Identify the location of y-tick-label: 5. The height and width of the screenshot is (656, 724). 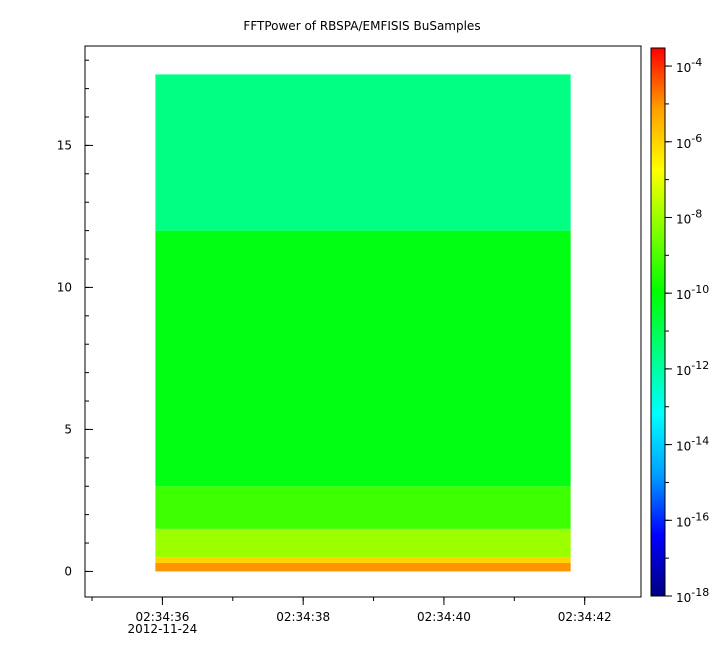
(68, 429).